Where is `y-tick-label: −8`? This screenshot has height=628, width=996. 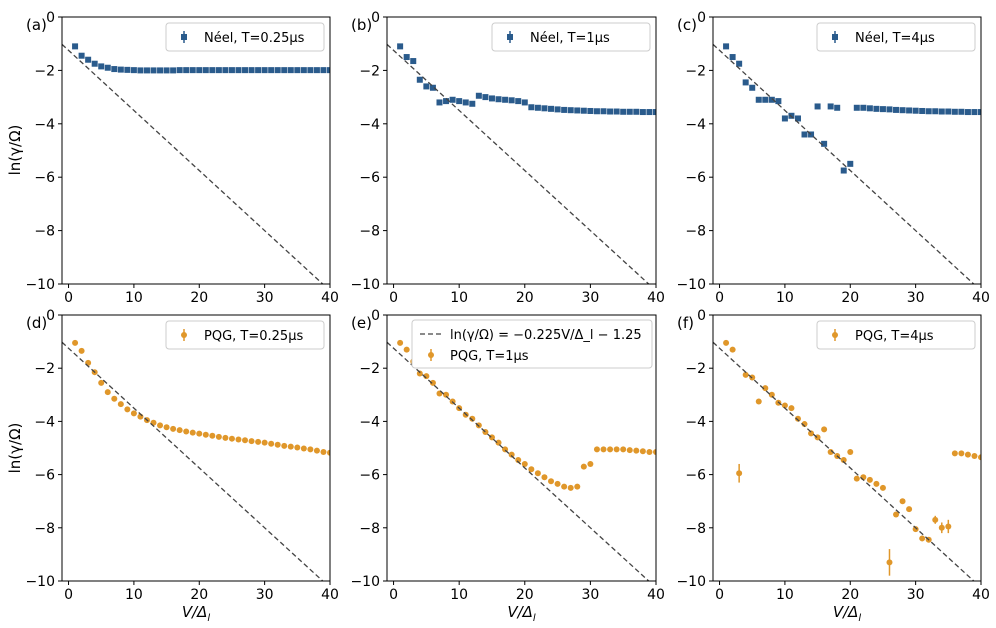 y-tick-label: −8 is located at coordinates (695, 232).